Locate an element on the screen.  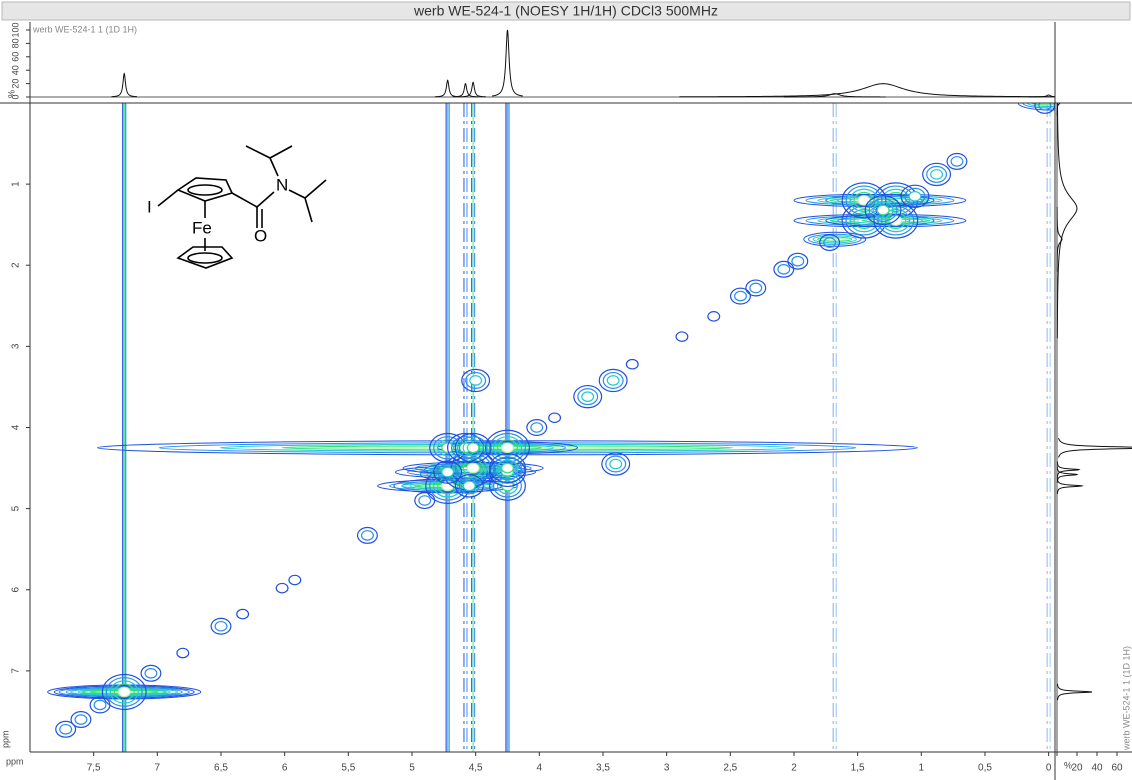
title-bar is located at coordinates (566, 11).